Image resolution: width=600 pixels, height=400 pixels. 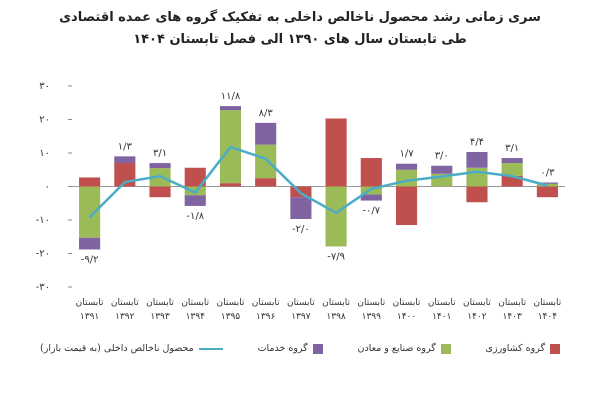 What do you see at coordinates (195, 310) in the screenshot?
I see `x-tick-label: تابستان ۱۳۹۴` at bounding box center [195, 310].